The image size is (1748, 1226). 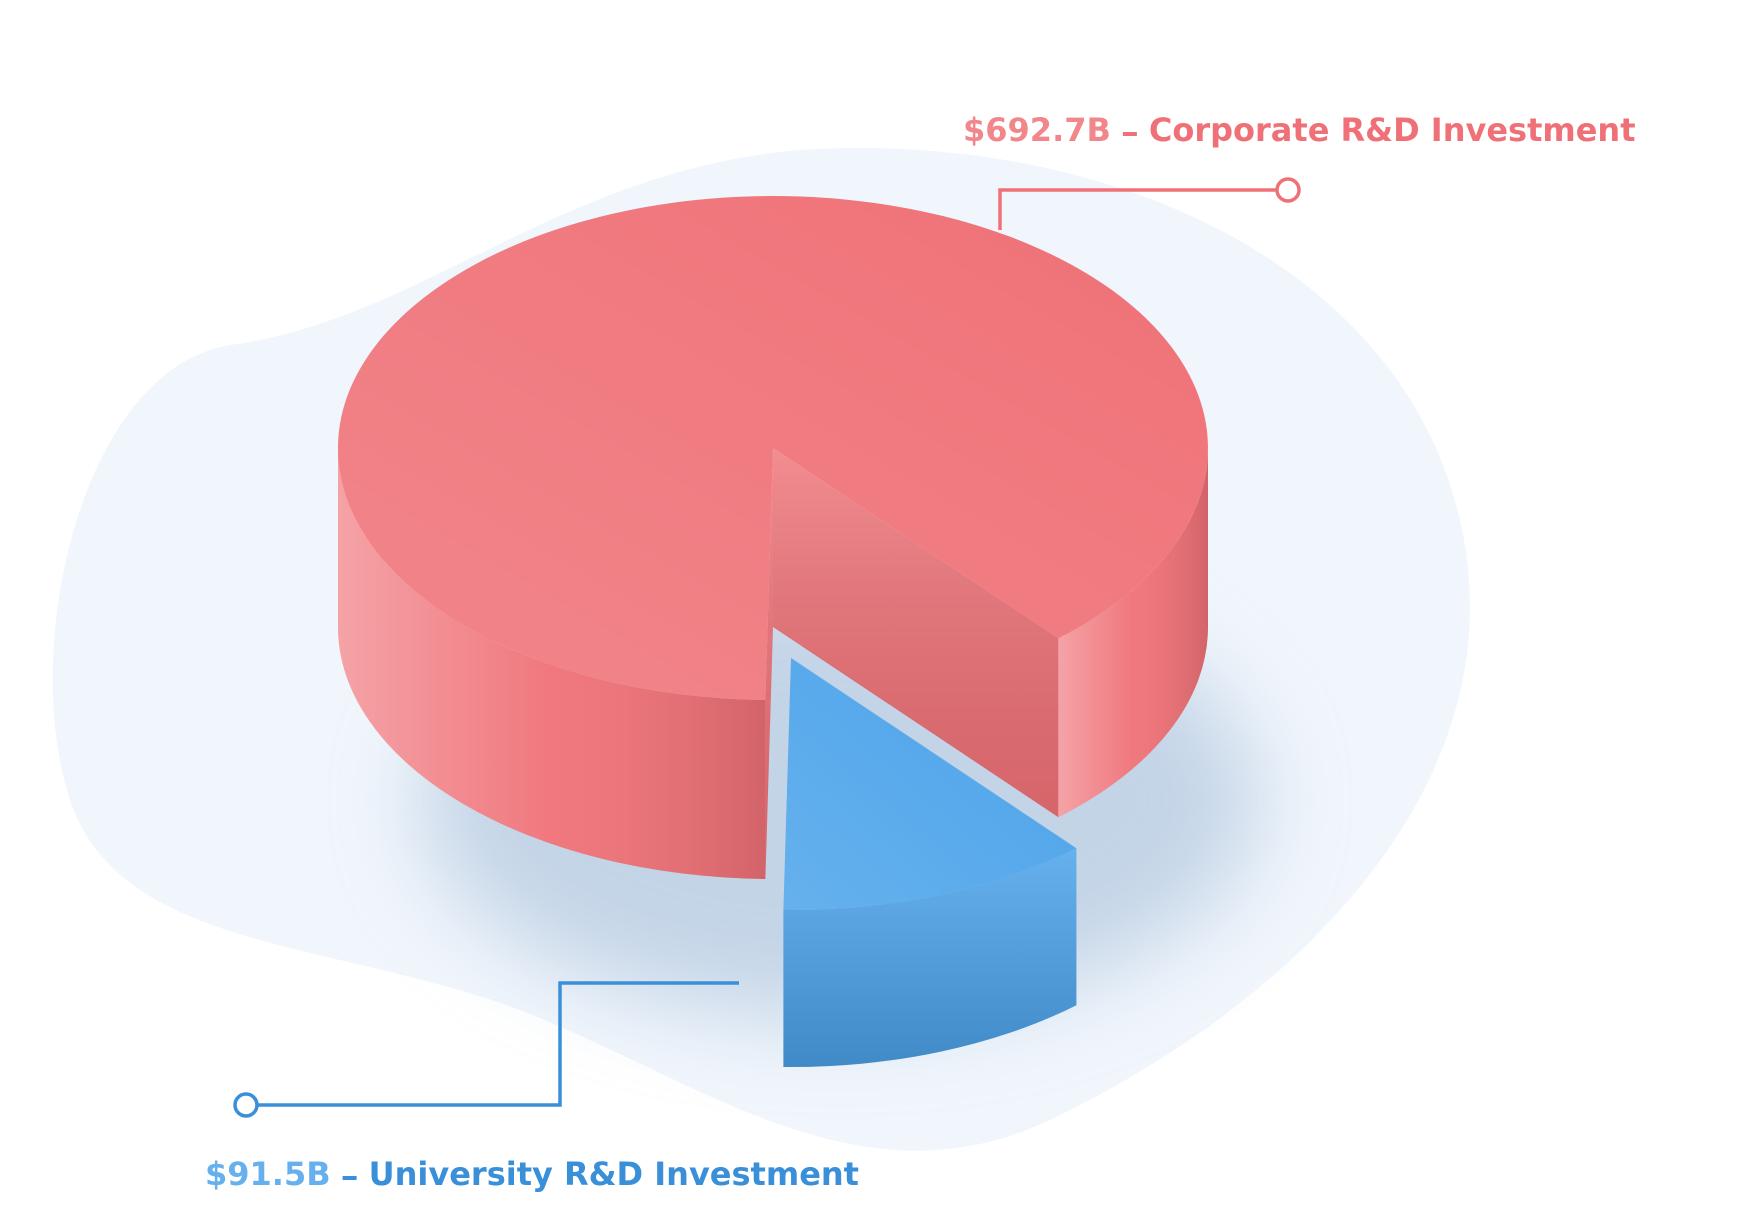 I want to click on value-label: $91.5B, so click(x=268, y=1174).